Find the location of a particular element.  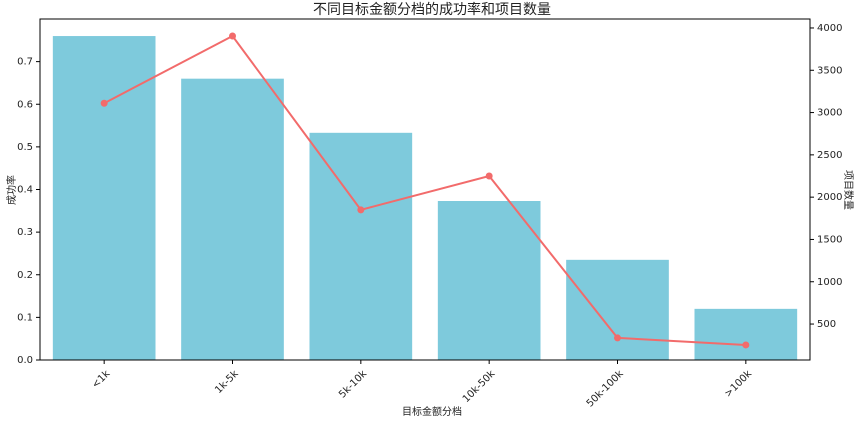

x-tick-label: 5k-10k is located at coordinates (353, 384).